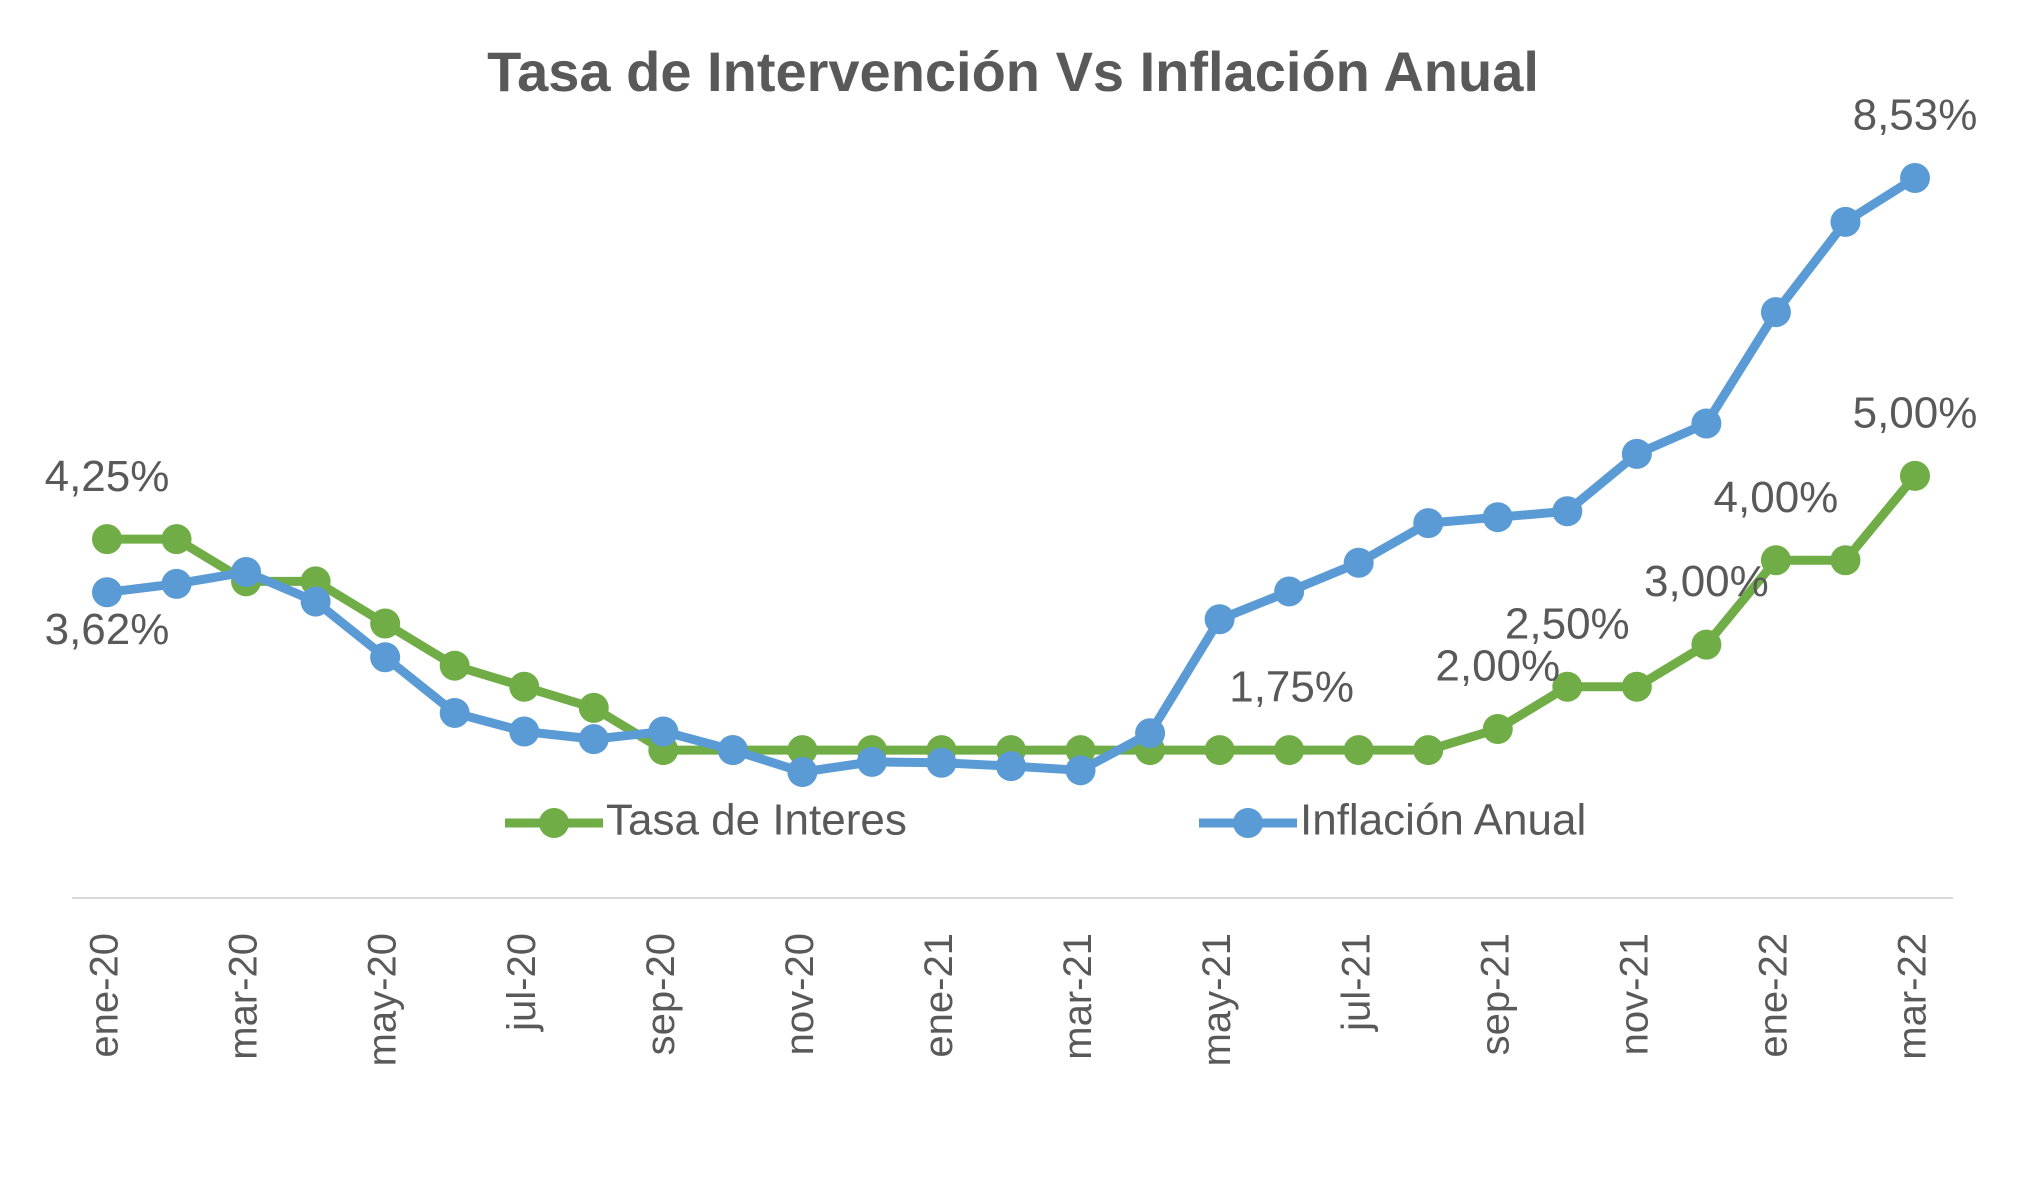  Describe the element at coordinates (661, 994) in the screenshot. I see `x-tick-label: sep-20` at that location.